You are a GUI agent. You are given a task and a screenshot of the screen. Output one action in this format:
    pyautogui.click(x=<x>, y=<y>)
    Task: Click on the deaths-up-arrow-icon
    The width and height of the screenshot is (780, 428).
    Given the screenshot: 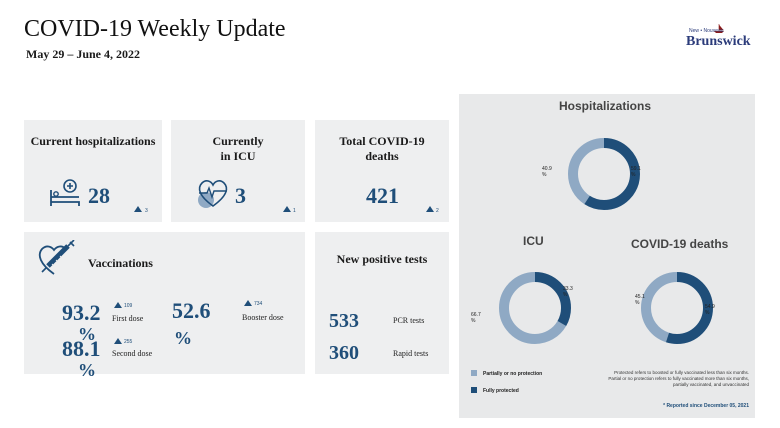 What is the action you would take?
    pyautogui.click(x=430, y=209)
    